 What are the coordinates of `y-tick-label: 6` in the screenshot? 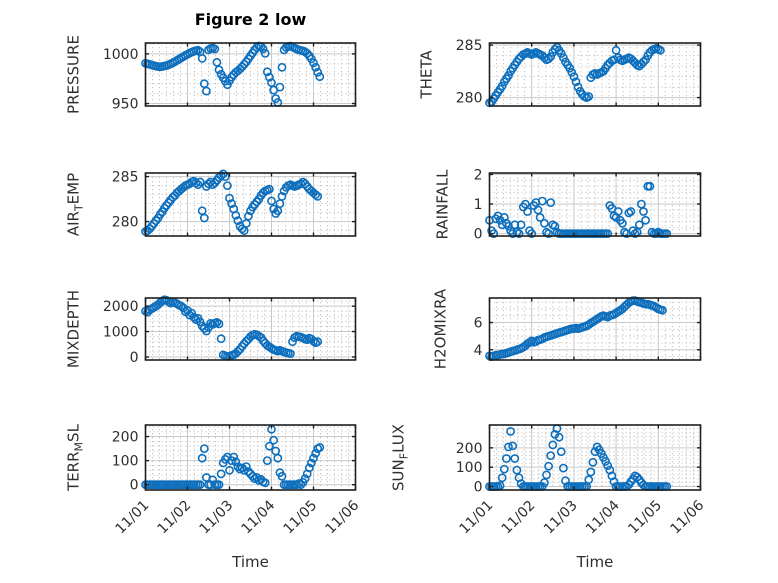 It's located at (478, 324).